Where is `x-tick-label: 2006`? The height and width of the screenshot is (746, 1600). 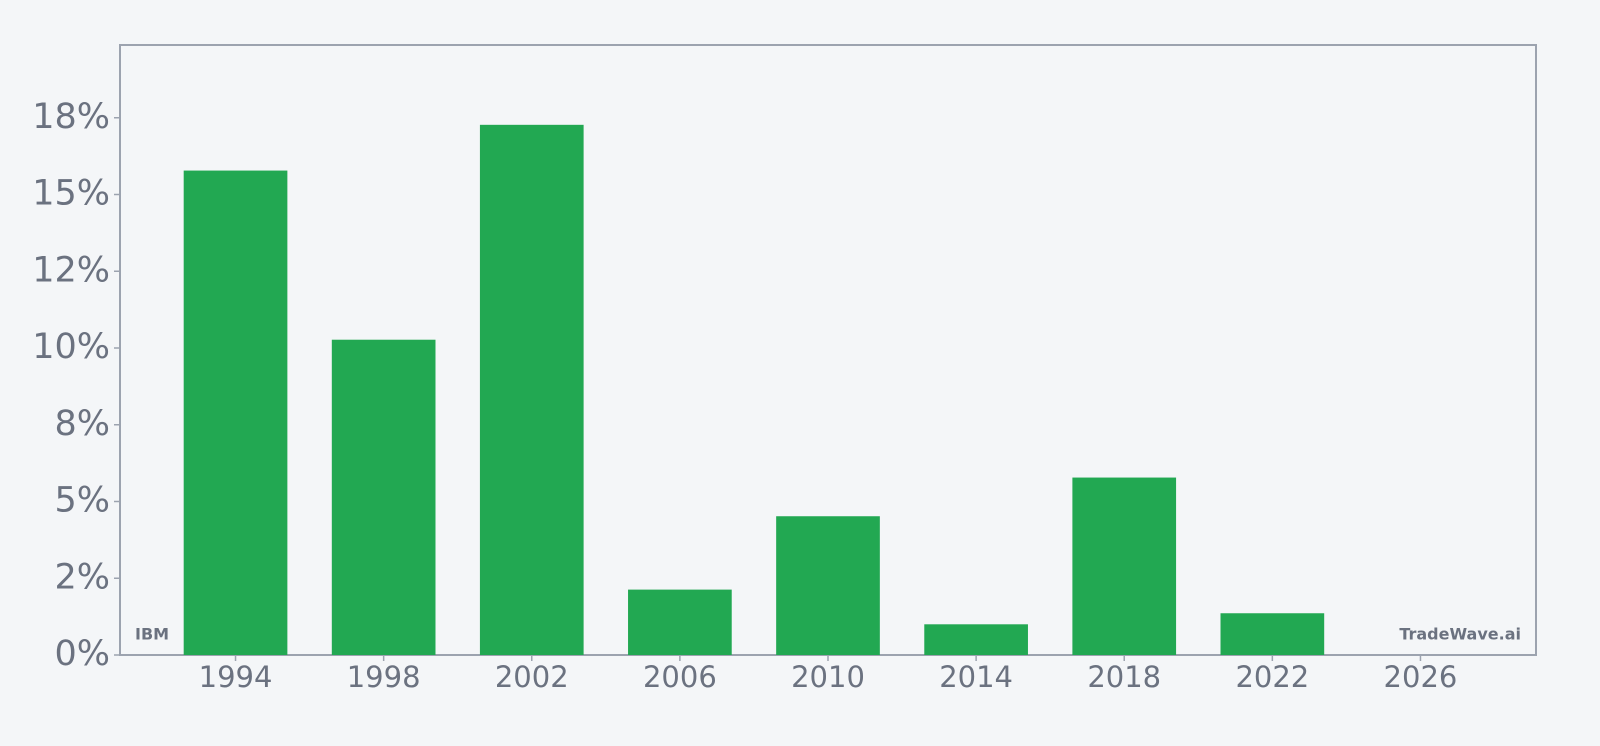 x-tick-label: 2006 is located at coordinates (680, 677).